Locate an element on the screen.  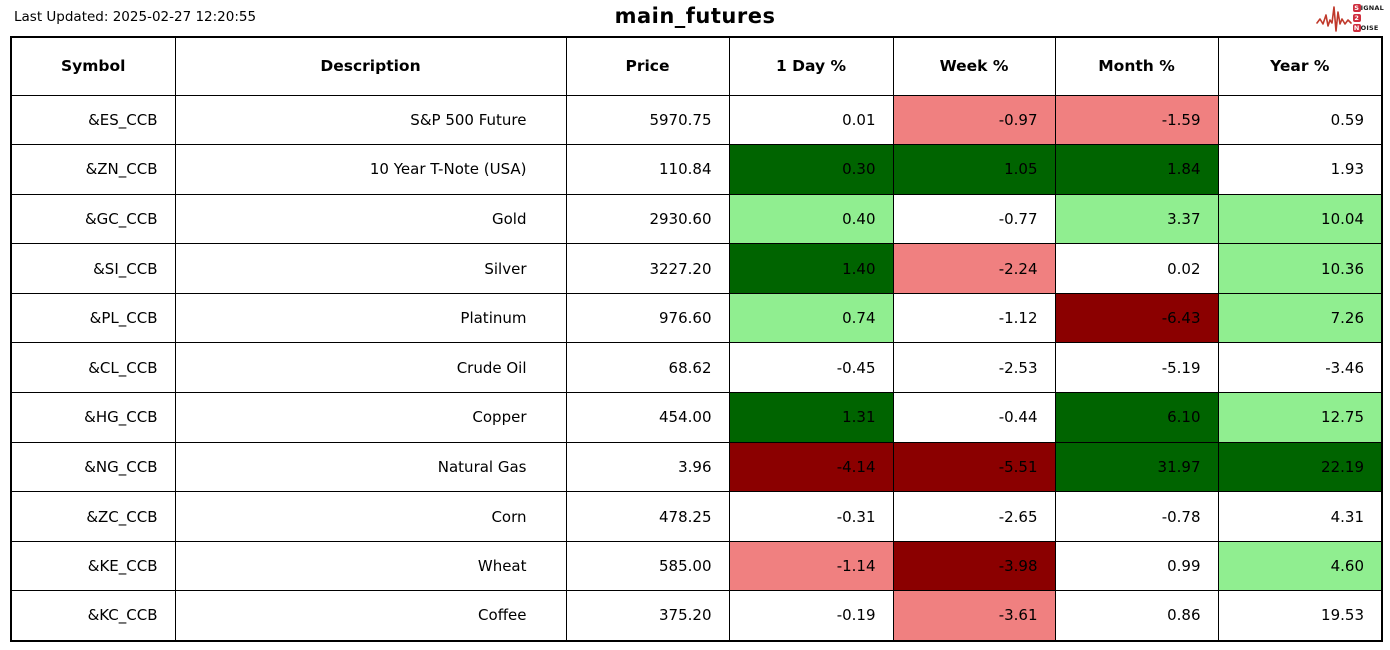
week-pct-cell: -2.65 is located at coordinates (974, 516).